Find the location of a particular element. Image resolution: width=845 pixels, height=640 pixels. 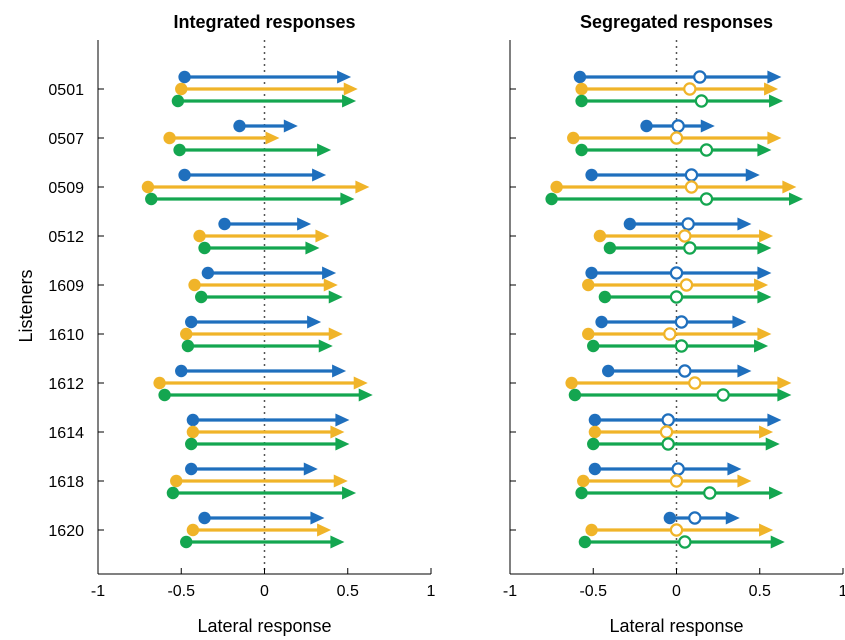

y-tick-label: 1620 is located at coordinates (66, 531).